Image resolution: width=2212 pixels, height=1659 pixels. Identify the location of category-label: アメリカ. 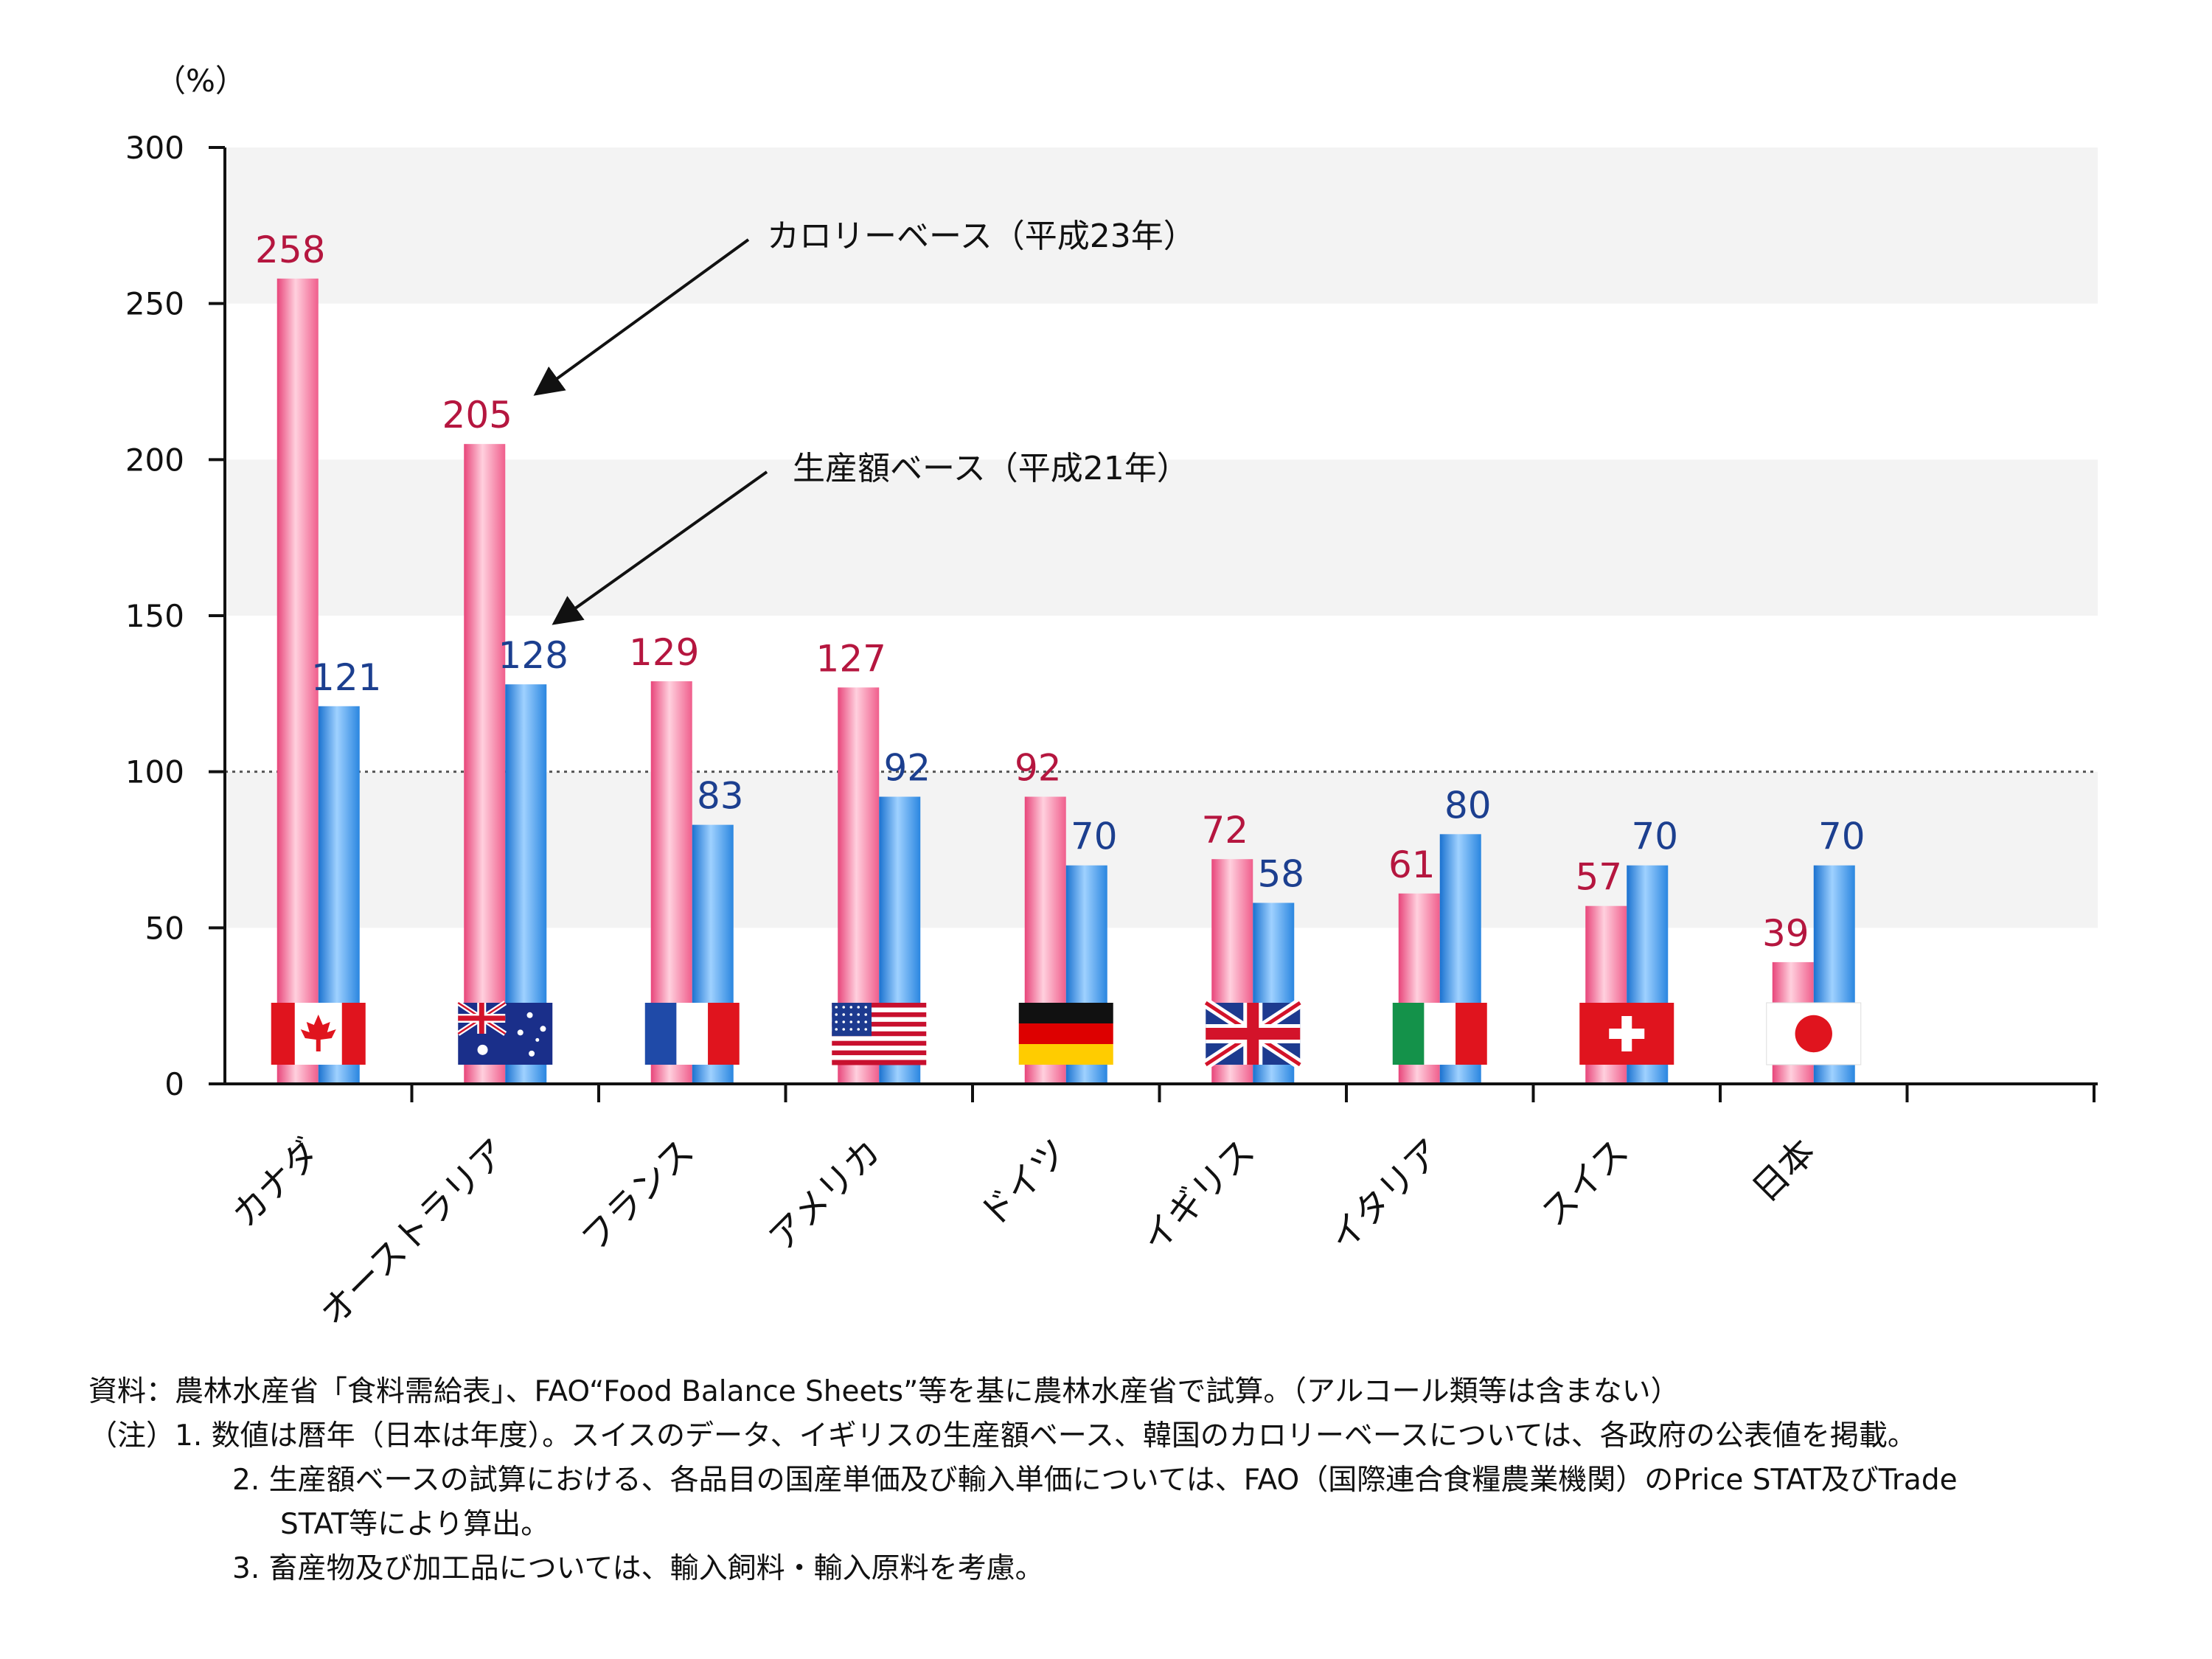
(825, 1195).